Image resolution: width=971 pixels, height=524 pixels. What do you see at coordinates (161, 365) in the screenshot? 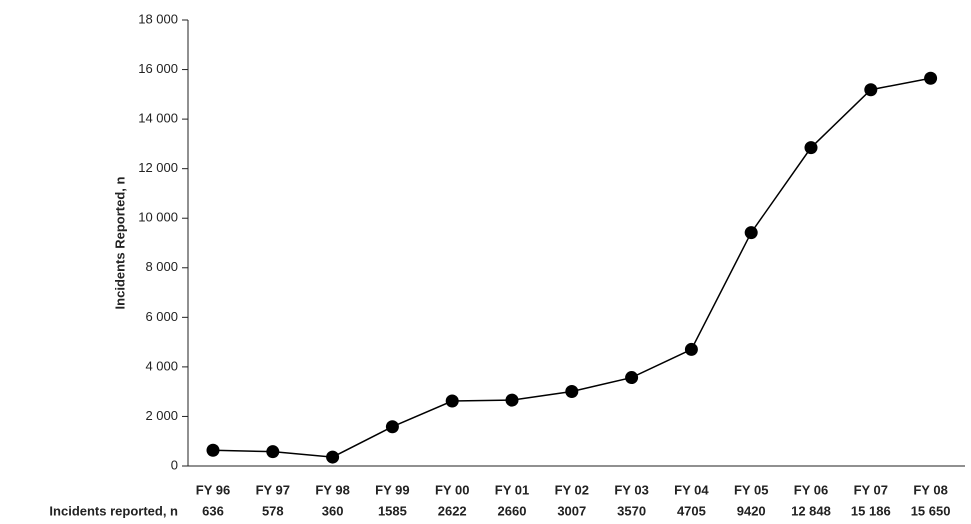
I see `y-tick-label: 4 000` at bounding box center [161, 365].